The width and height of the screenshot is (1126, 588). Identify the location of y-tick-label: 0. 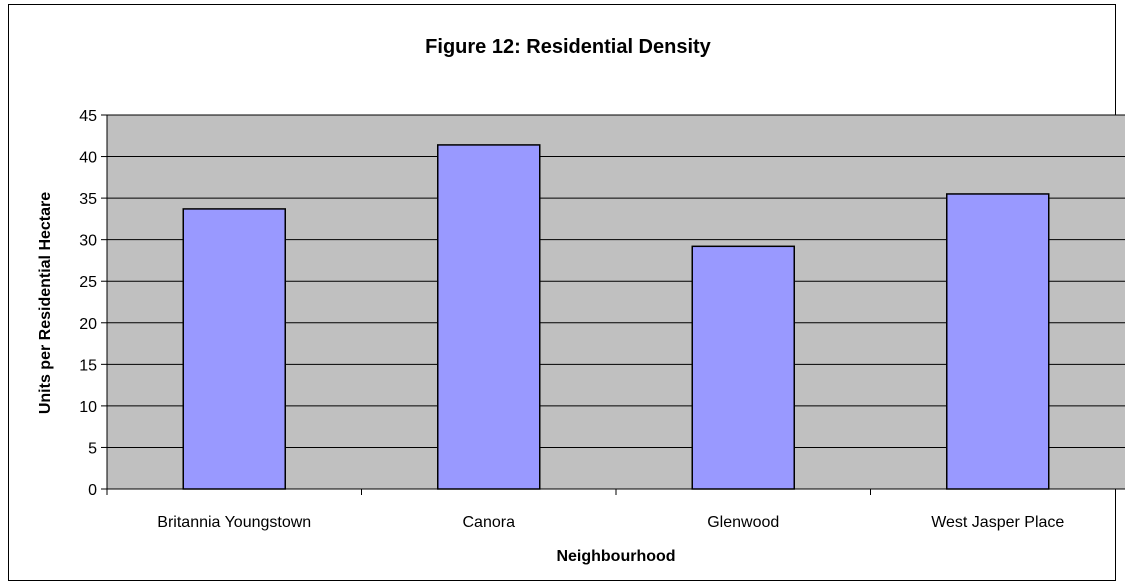
(92, 490).